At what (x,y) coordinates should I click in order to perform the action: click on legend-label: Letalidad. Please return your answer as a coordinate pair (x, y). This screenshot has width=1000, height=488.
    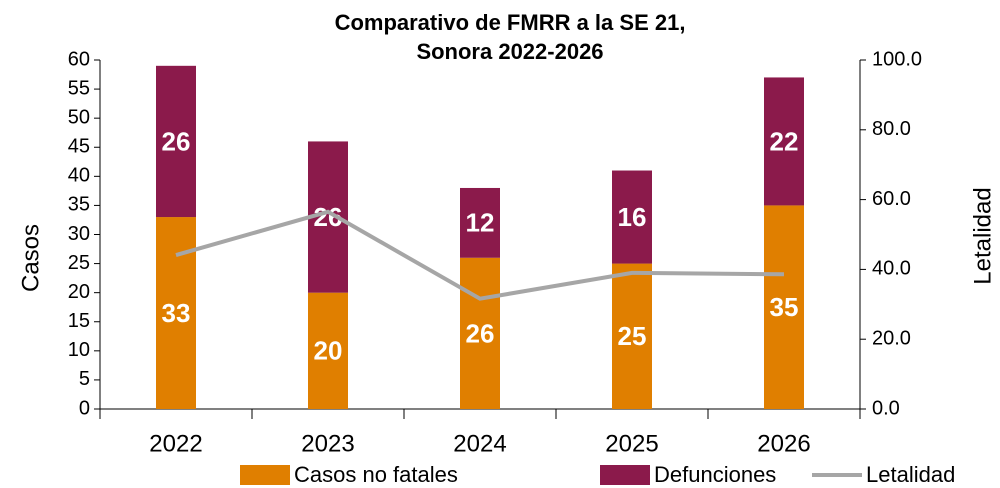
    Looking at the image, I should click on (910, 474).